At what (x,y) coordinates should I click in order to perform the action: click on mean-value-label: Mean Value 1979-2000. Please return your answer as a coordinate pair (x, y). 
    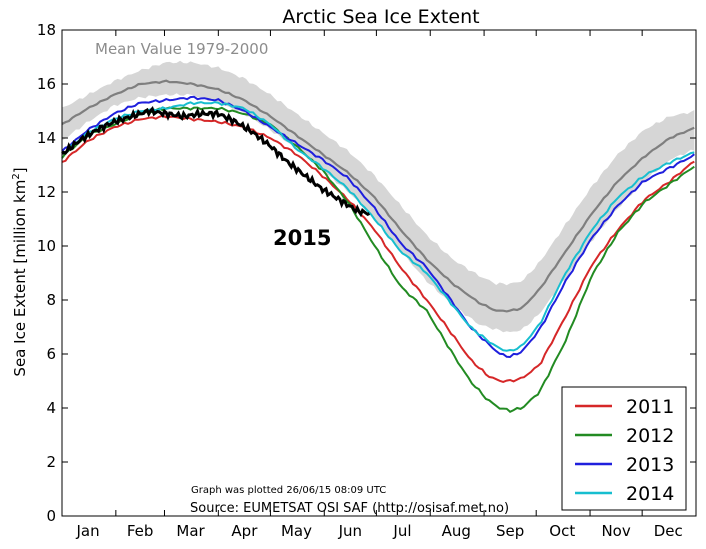
    Looking at the image, I should click on (181, 49).